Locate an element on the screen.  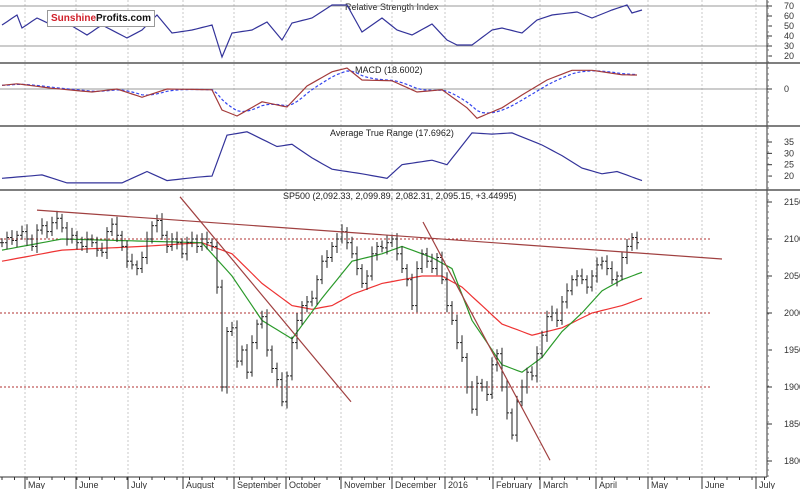
rsi-tick-label: 30 is located at coordinates (789, 46).